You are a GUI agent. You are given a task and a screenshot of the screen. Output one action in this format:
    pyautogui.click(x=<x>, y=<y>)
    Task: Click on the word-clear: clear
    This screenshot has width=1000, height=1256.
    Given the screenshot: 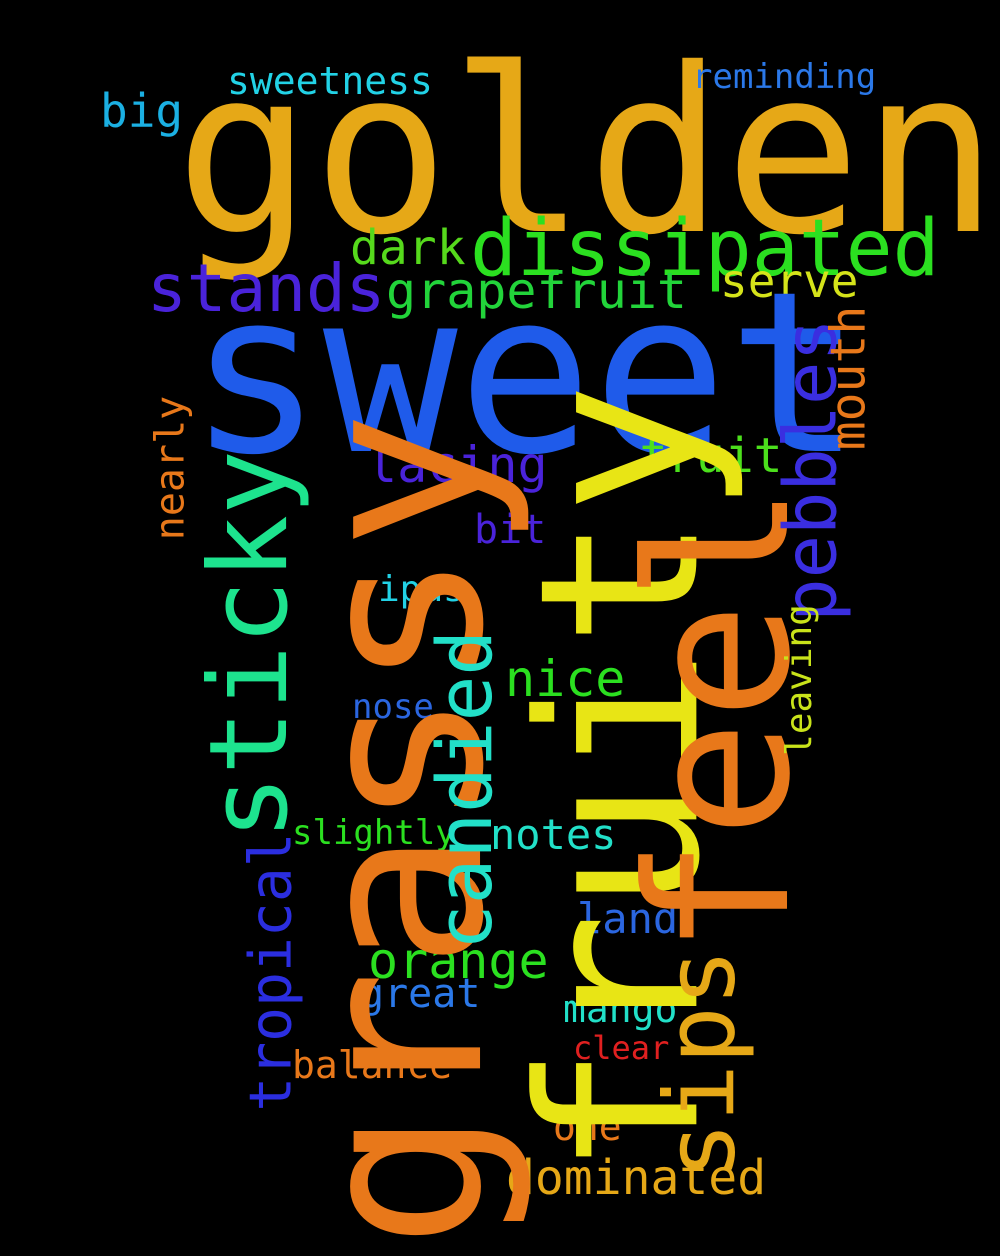 What is the action you would take?
    pyautogui.click(x=621, y=1048)
    